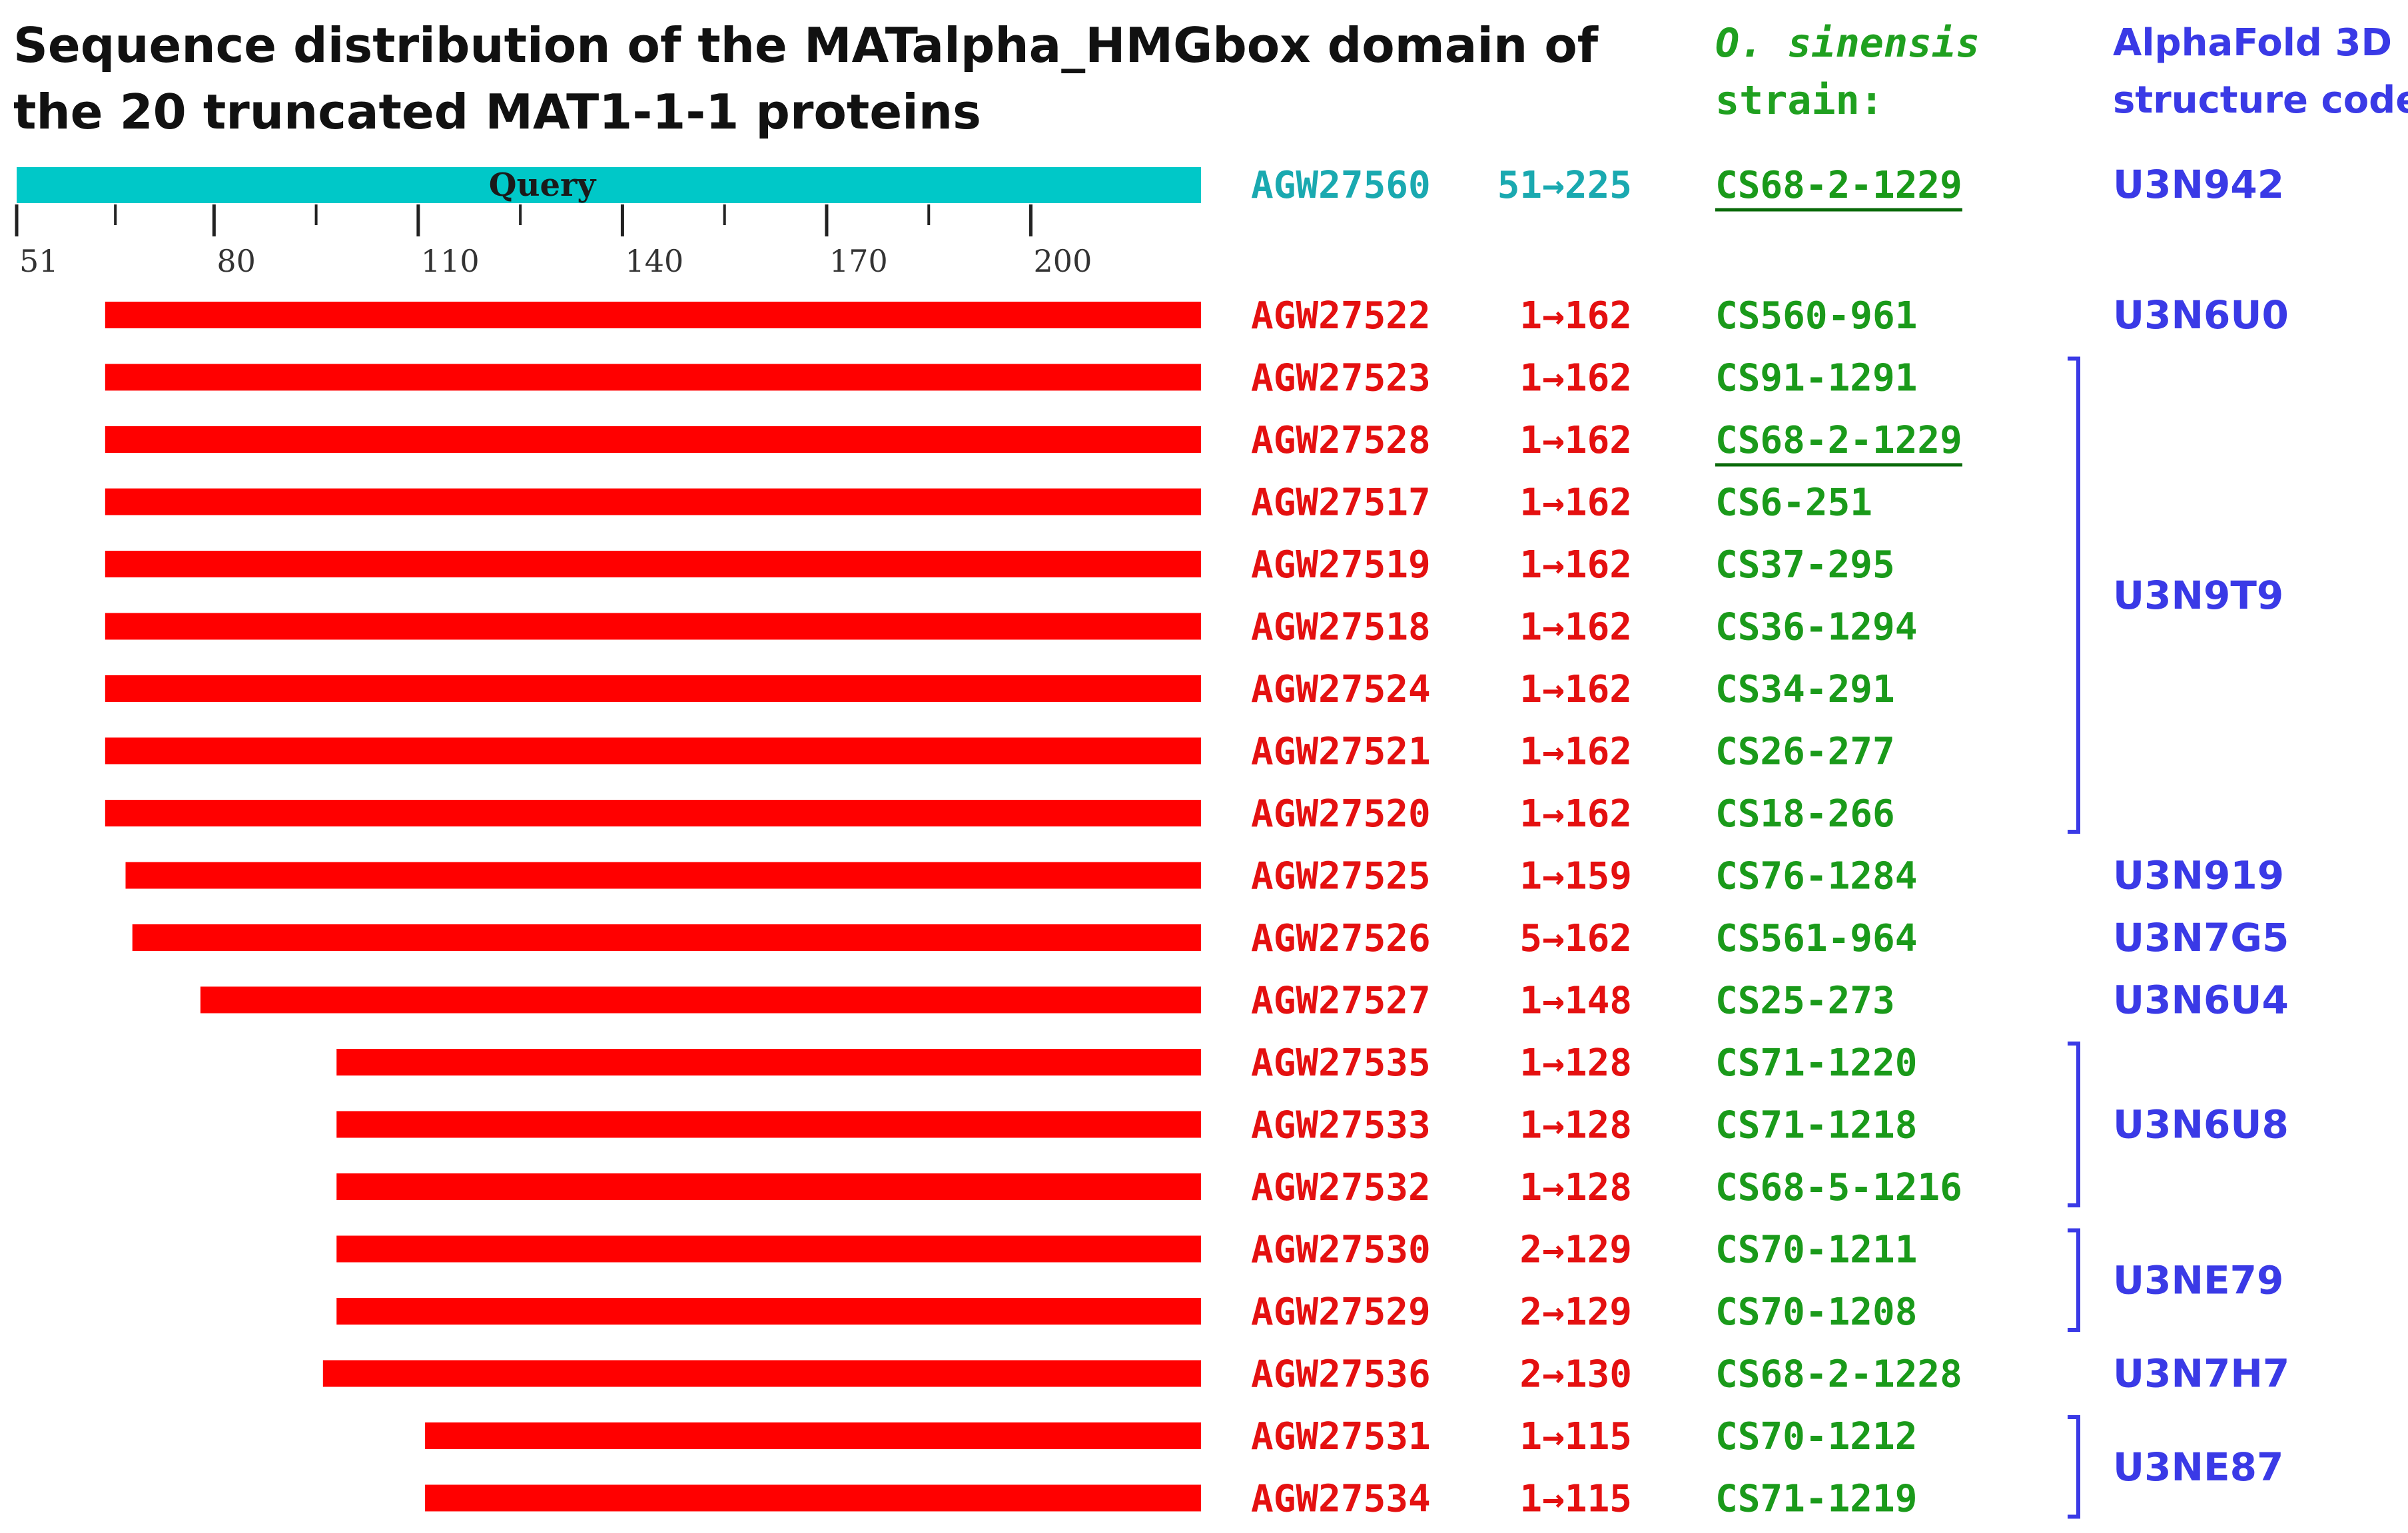 The height and width of the screenshot is (1533, 2408). I want to click on structure-group-U3N7H7: U3N7H7, so click(2201, 1374).